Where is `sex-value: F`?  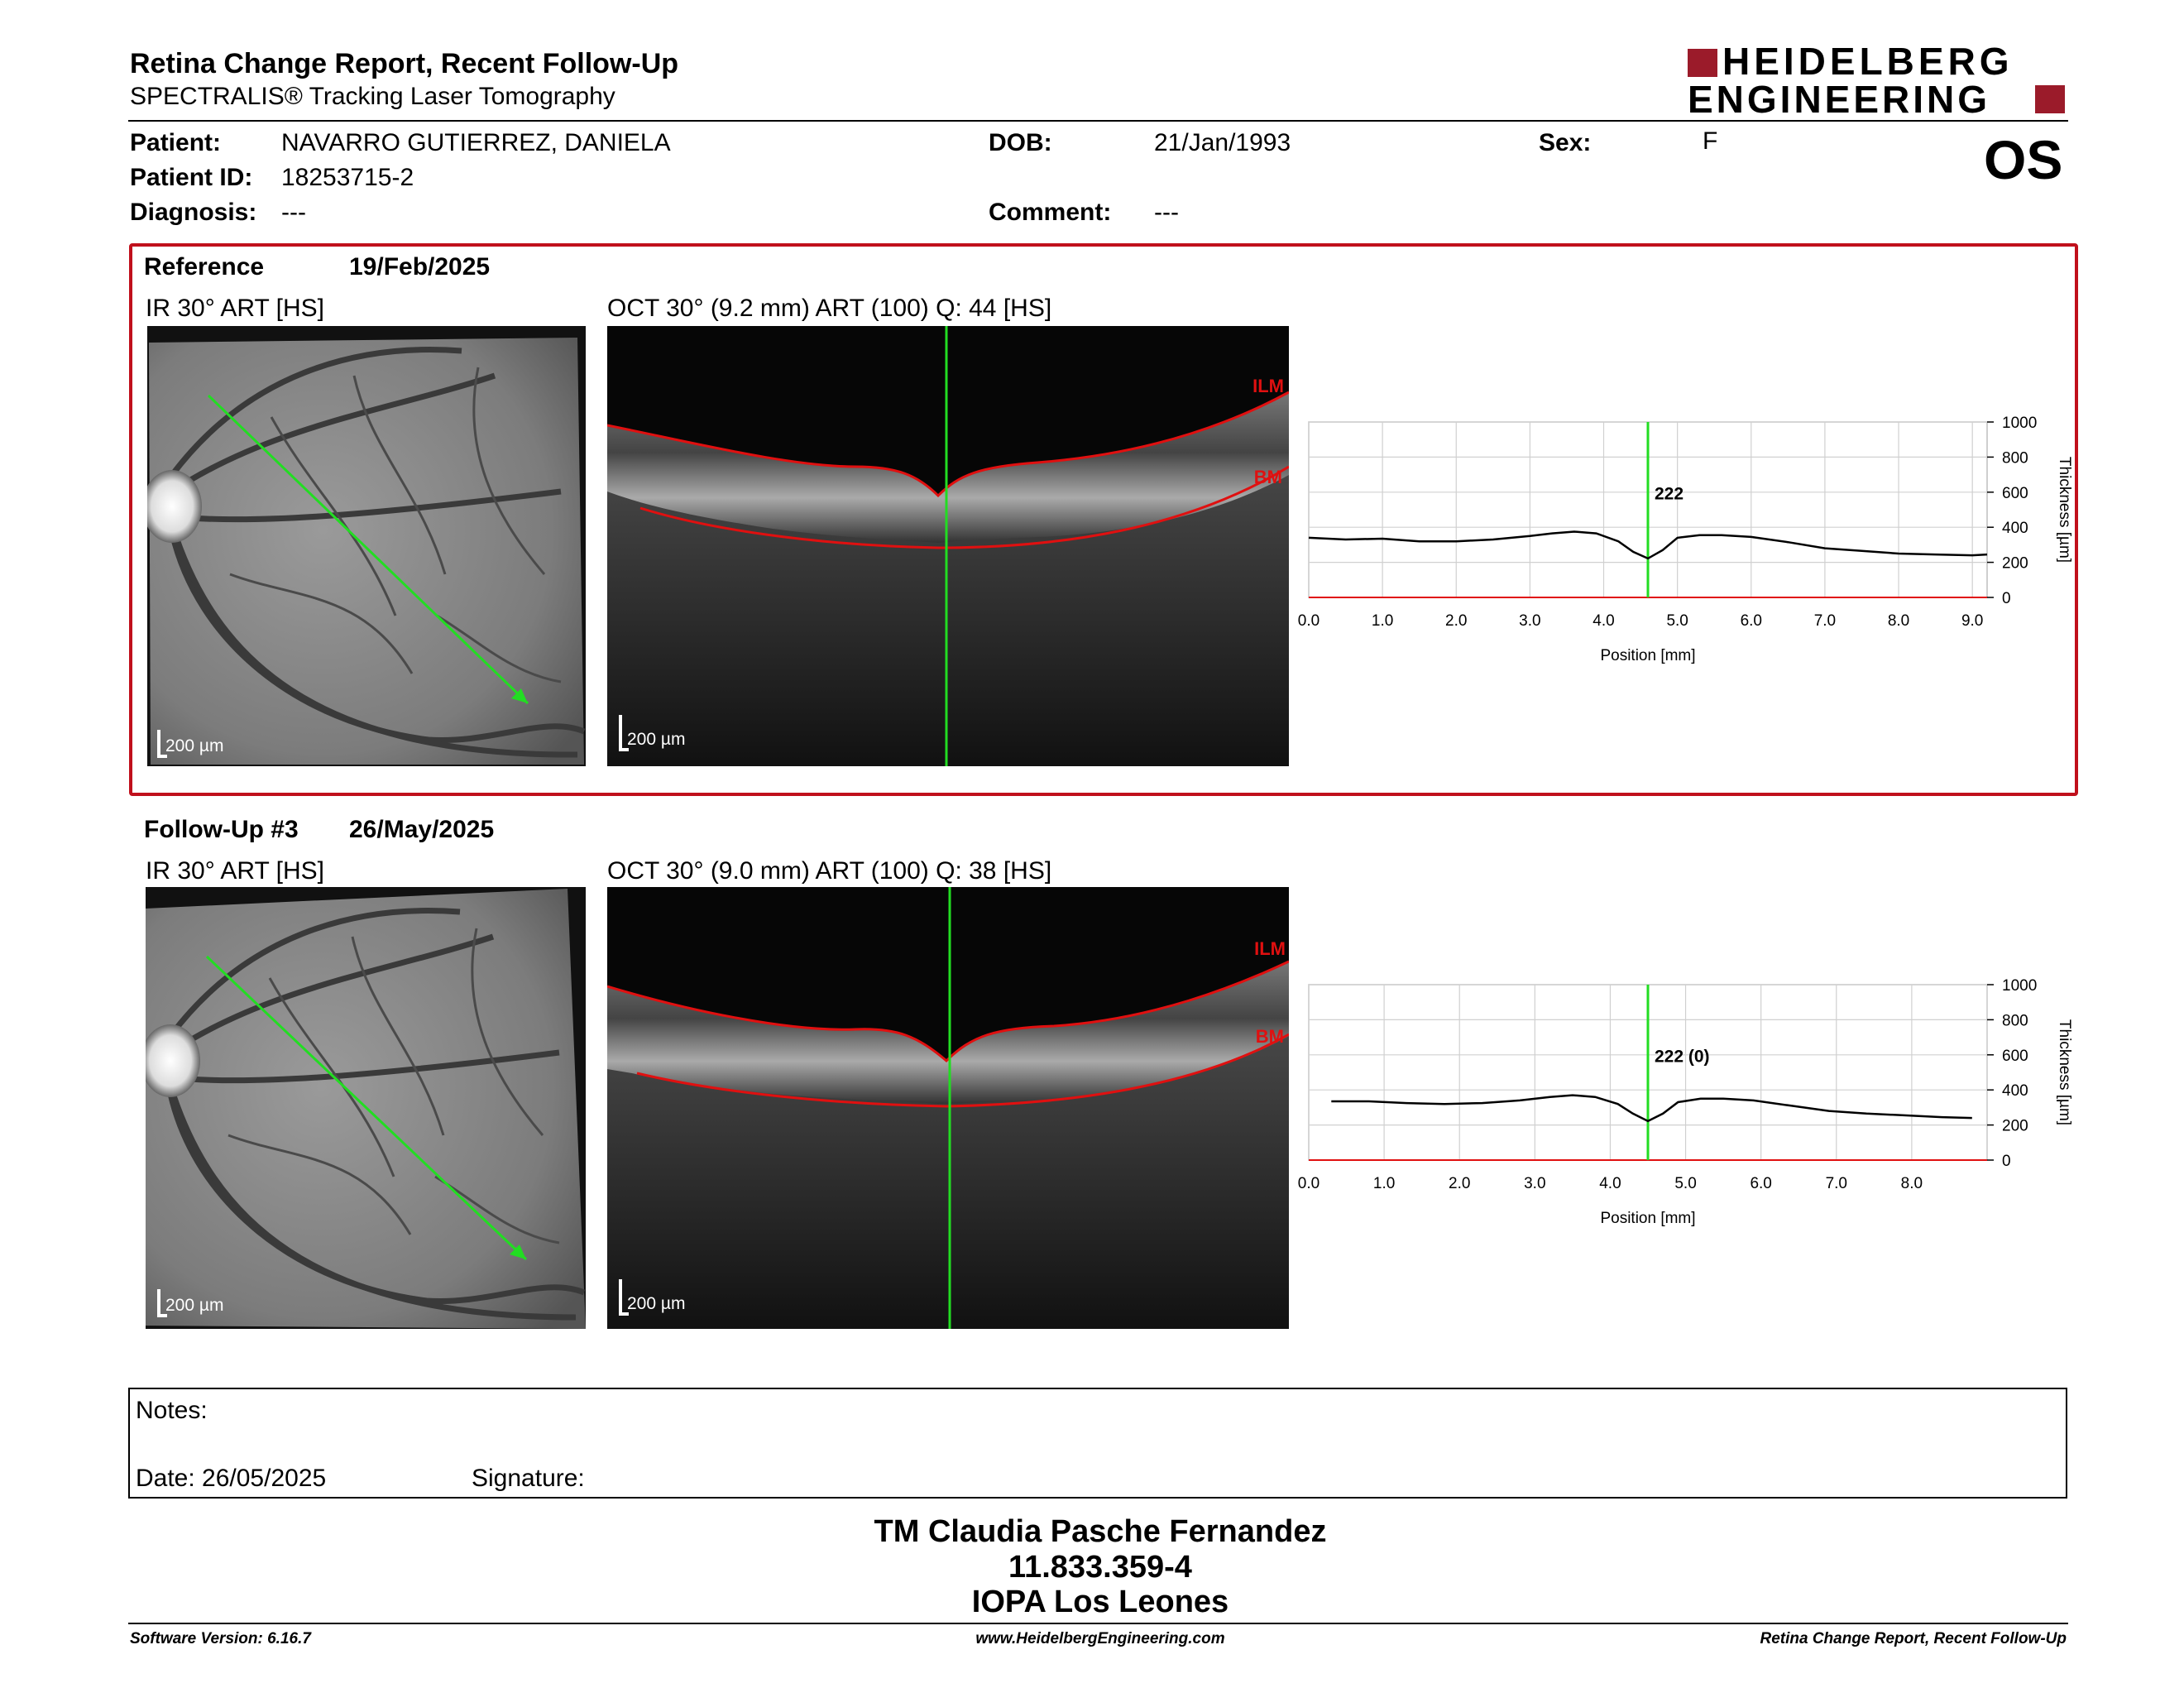 sex-value: F is located at coordinates (1710, 141).